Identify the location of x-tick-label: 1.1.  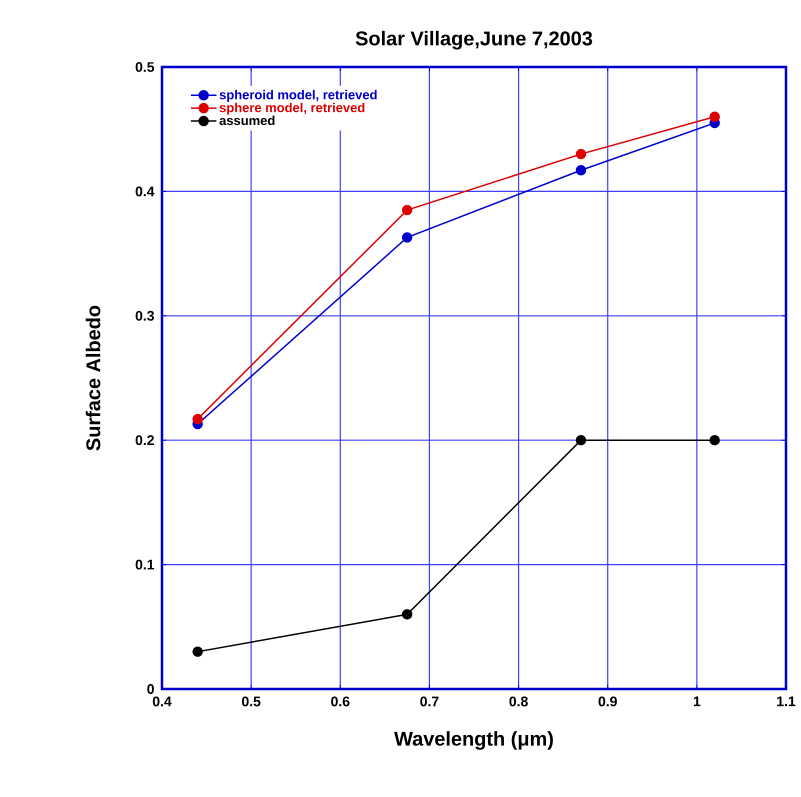
(786, 701).